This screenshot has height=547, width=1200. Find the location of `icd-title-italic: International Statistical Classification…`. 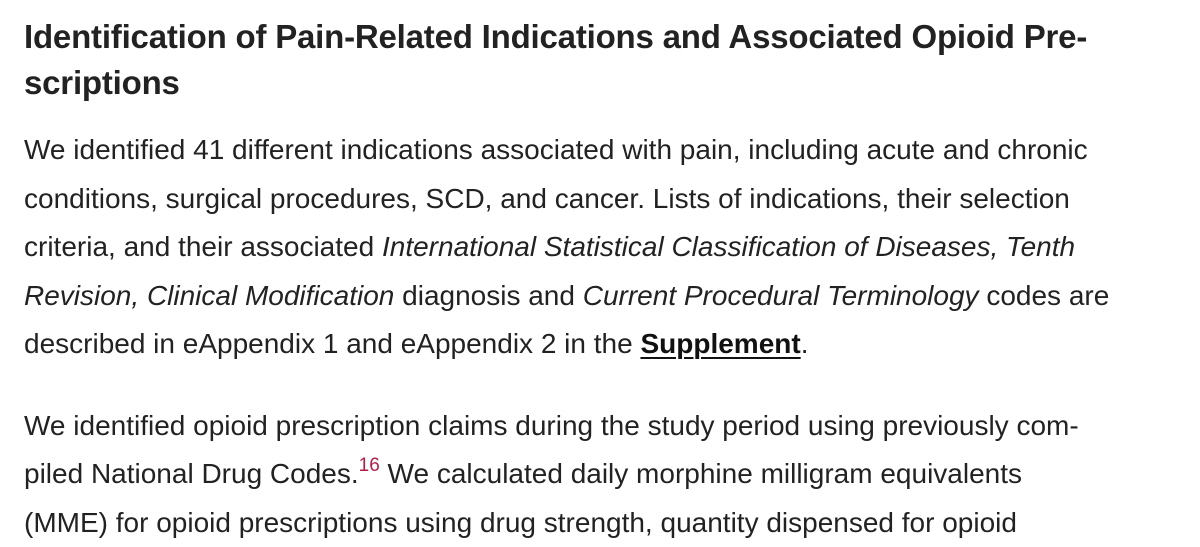

icd-title-italic: International Statistical Classification… is located at coordinates (728, 246).